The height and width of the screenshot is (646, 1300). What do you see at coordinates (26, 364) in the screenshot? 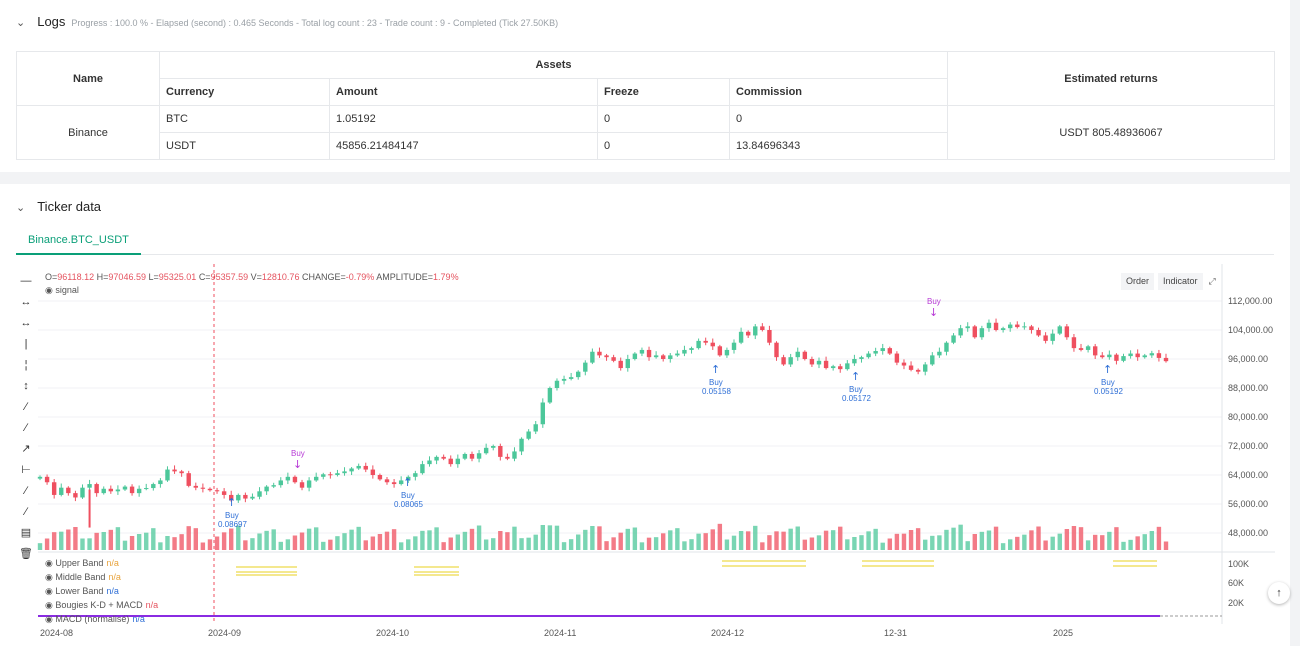
I see `vertical-segment-icon: ¦` at bounding box center [26, 364].